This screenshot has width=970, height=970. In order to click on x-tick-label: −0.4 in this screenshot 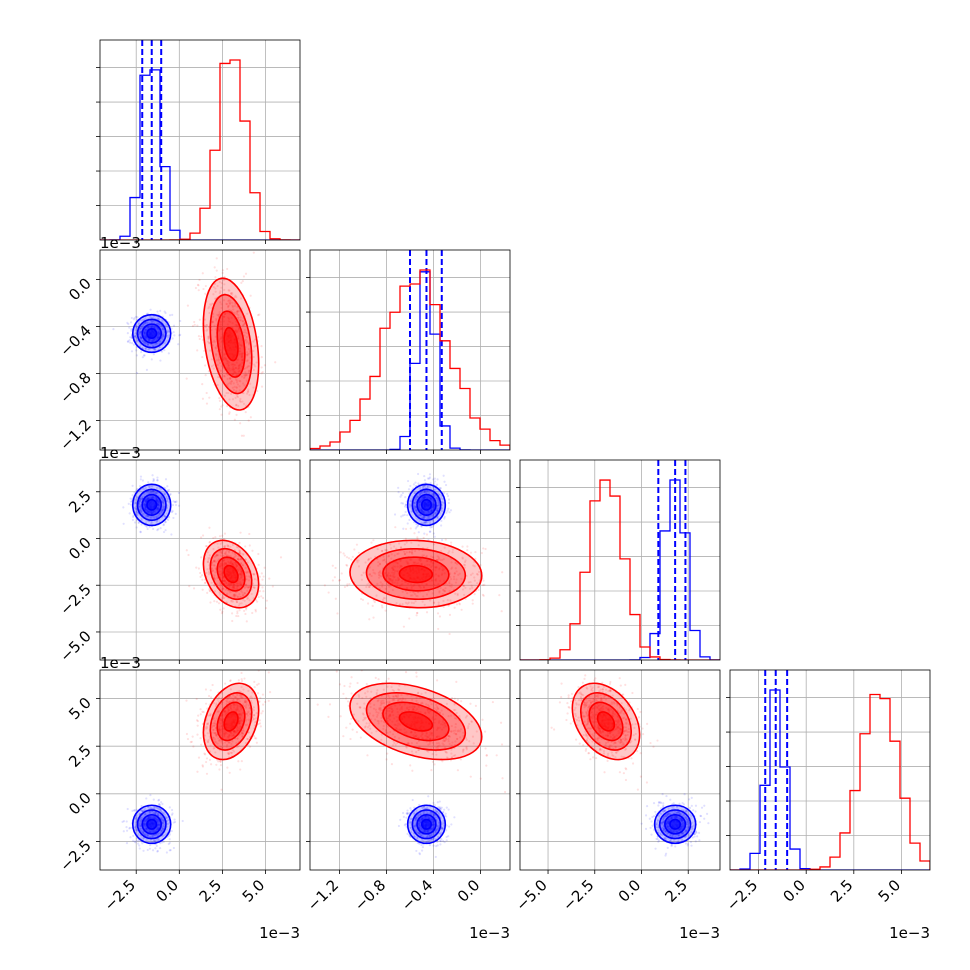, I will do `click(417, 895)`.